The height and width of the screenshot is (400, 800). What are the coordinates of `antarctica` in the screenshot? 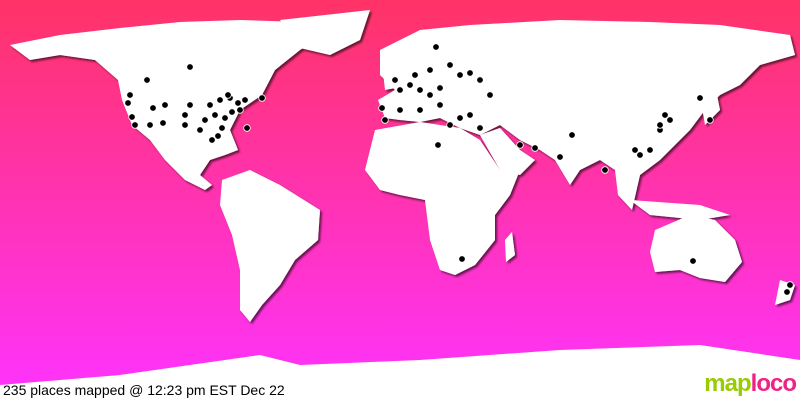 It's located at (400, 372).